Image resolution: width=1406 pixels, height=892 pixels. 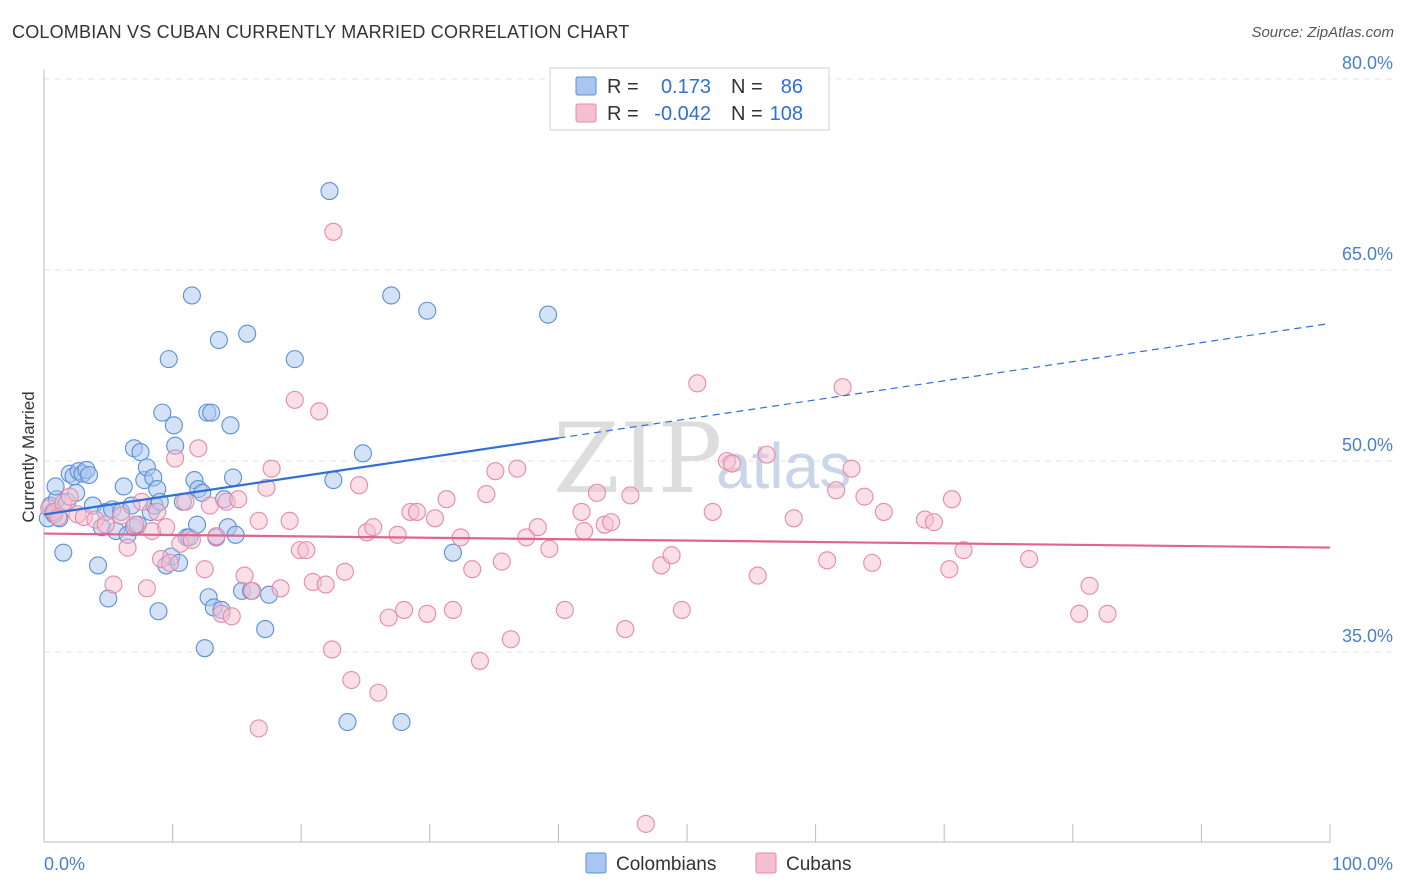 I want to click on y-tick-label: 35.0%, so click(x=1367, y=636).